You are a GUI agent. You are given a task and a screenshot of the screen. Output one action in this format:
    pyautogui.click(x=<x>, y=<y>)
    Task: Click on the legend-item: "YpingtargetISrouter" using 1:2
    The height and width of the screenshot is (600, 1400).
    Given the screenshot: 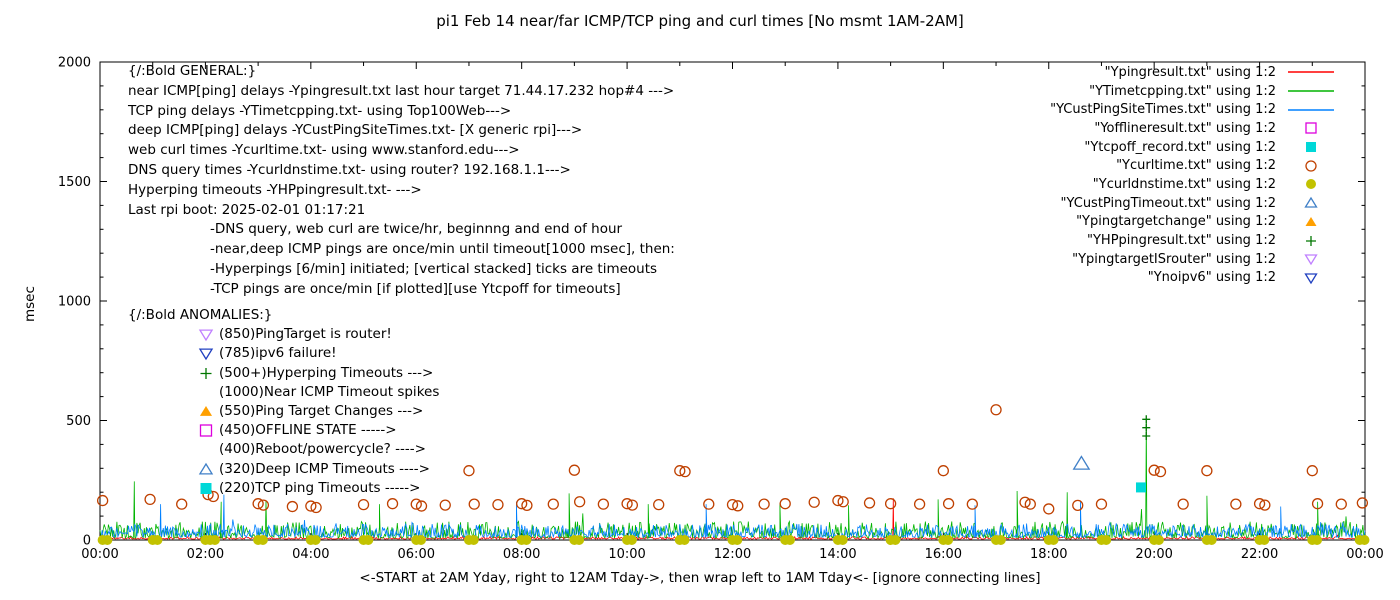 What is the action you would take?
    pyautogui.click(x=1194, y=259)
    